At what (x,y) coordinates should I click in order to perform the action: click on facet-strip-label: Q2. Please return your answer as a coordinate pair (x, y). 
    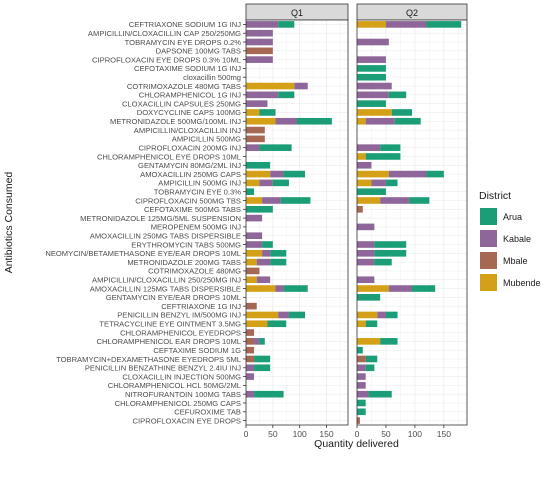
    Looking at the image, I should click on (412, 13).